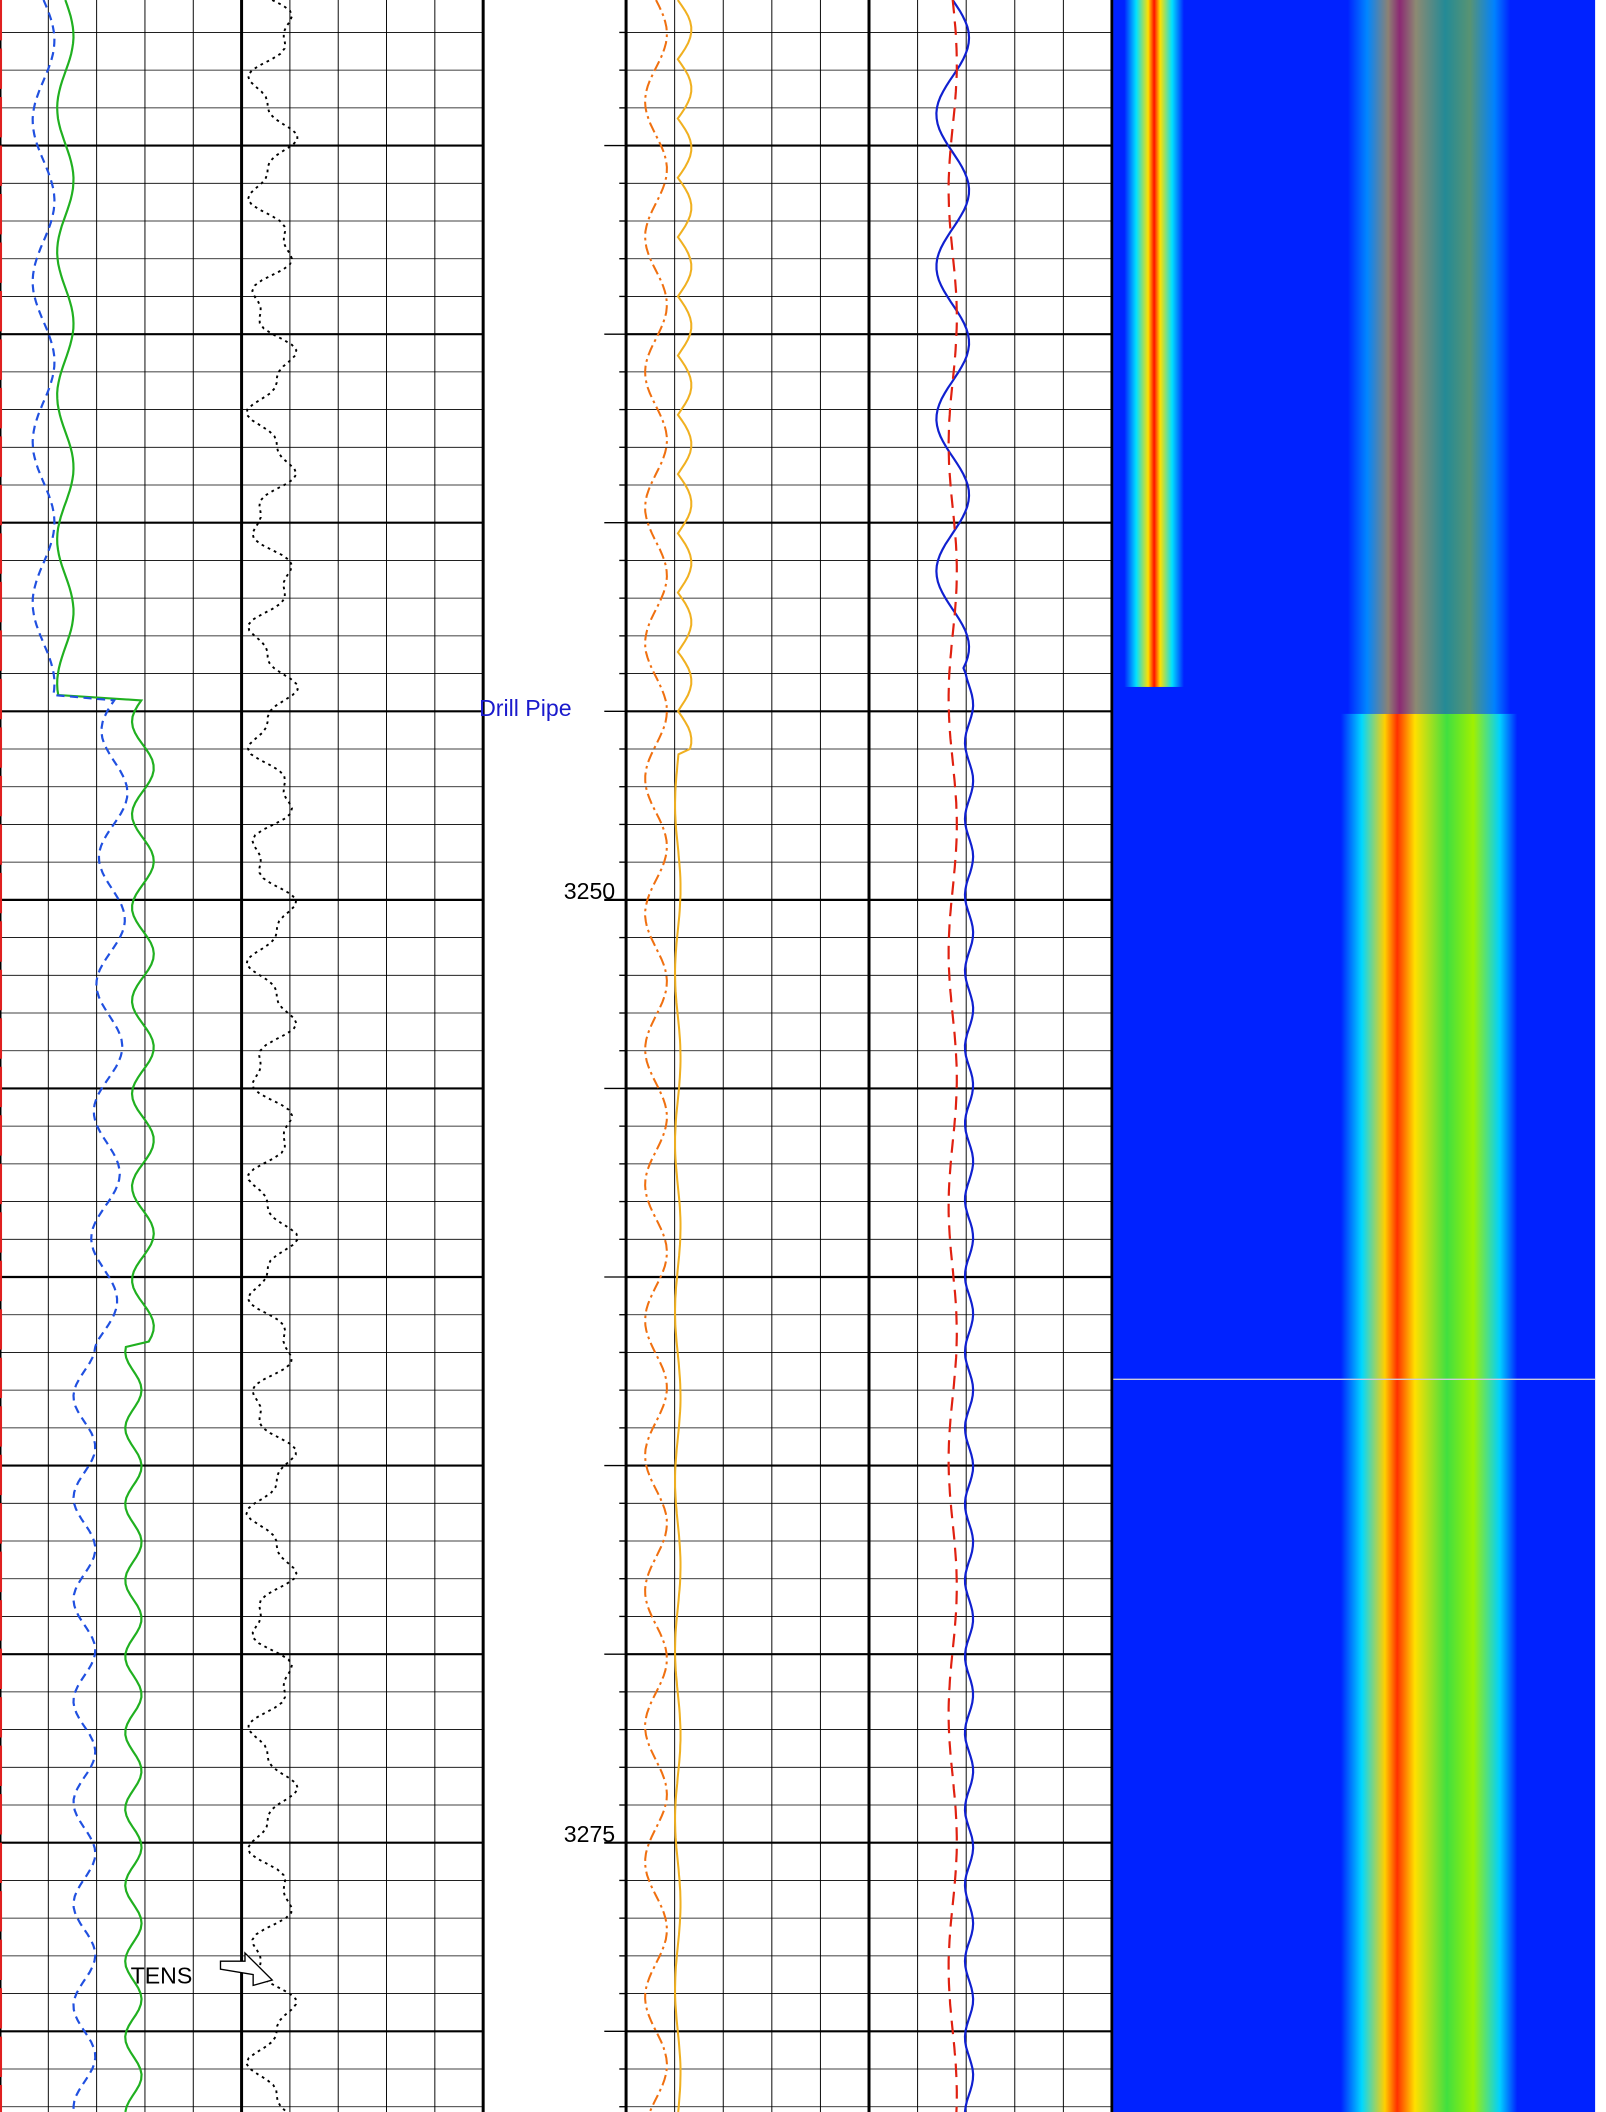 This screenshot has height=2112, width=1606. Describe the element at coordinates (162, 1975) in the screenshot. I see `annotation: TENS` at that location.